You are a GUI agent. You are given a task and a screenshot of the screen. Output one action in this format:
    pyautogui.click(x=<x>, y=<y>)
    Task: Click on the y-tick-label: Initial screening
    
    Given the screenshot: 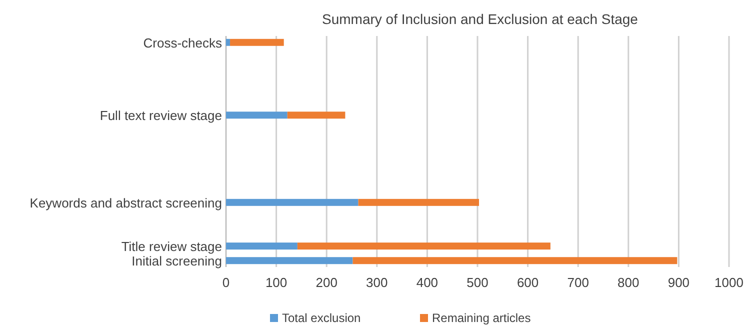 What is the action you would take?
    pyautogui.click(x=177, y=261)
    